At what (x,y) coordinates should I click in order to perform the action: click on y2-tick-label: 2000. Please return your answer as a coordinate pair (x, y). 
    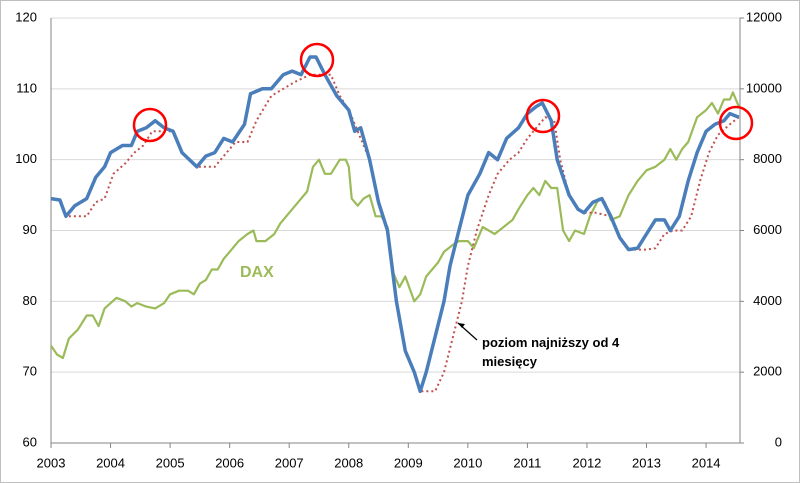
    Looking at the image, I should click on (767, 371).